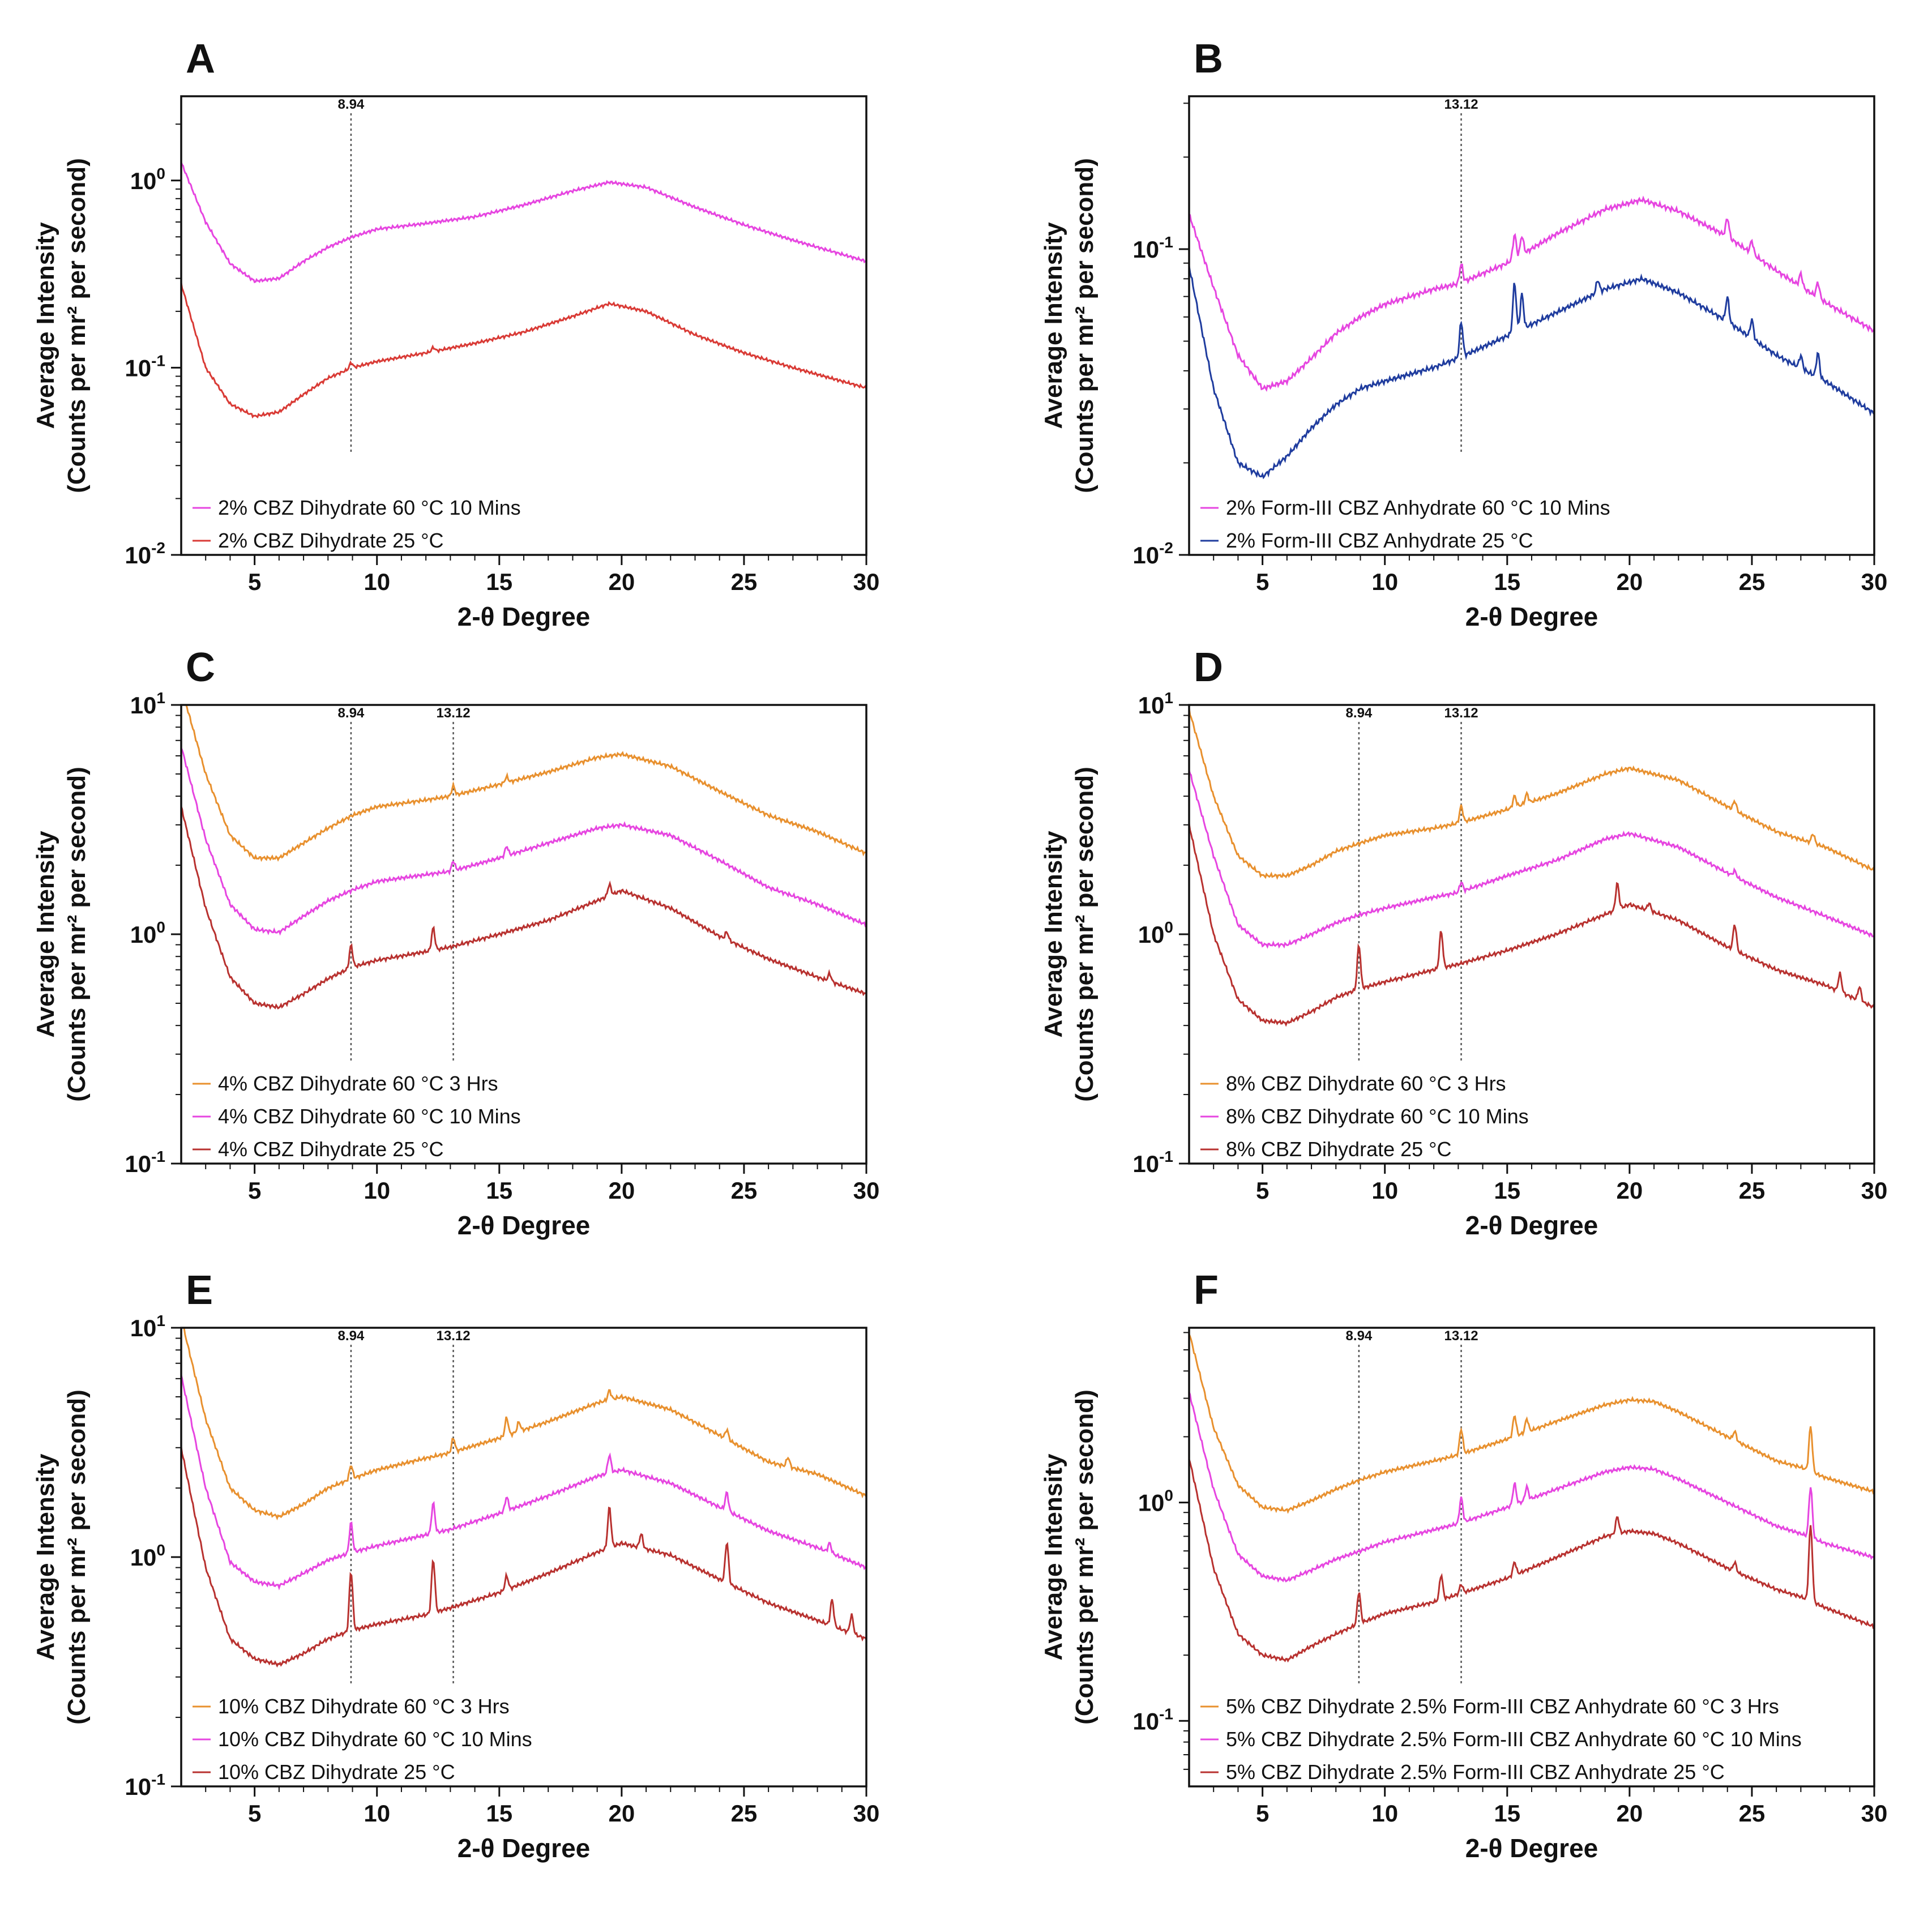 Image resolution: width=1932 pixels, height=1907 pixels. What do you see at coordinates (1379, 540) in the screenshot?
I see `legend-label: 2% Form-III CBZ Anhydrate 25 °C` at bounding box center [1379, 540].